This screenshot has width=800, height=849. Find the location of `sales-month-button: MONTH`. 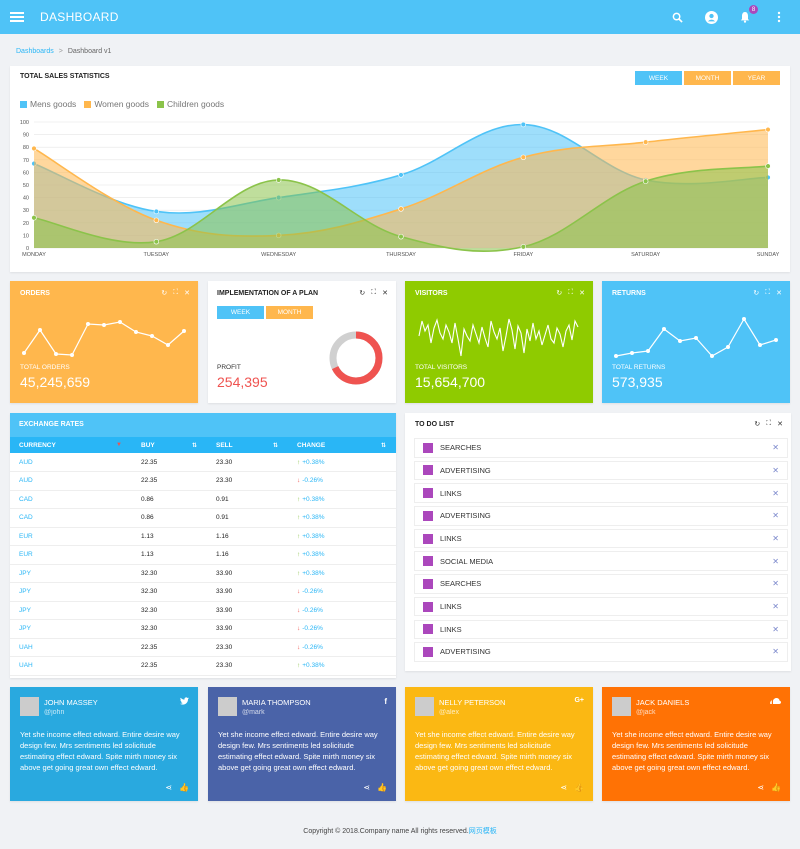

sales-month-button: MONTH is located at coordinates (707, 78).